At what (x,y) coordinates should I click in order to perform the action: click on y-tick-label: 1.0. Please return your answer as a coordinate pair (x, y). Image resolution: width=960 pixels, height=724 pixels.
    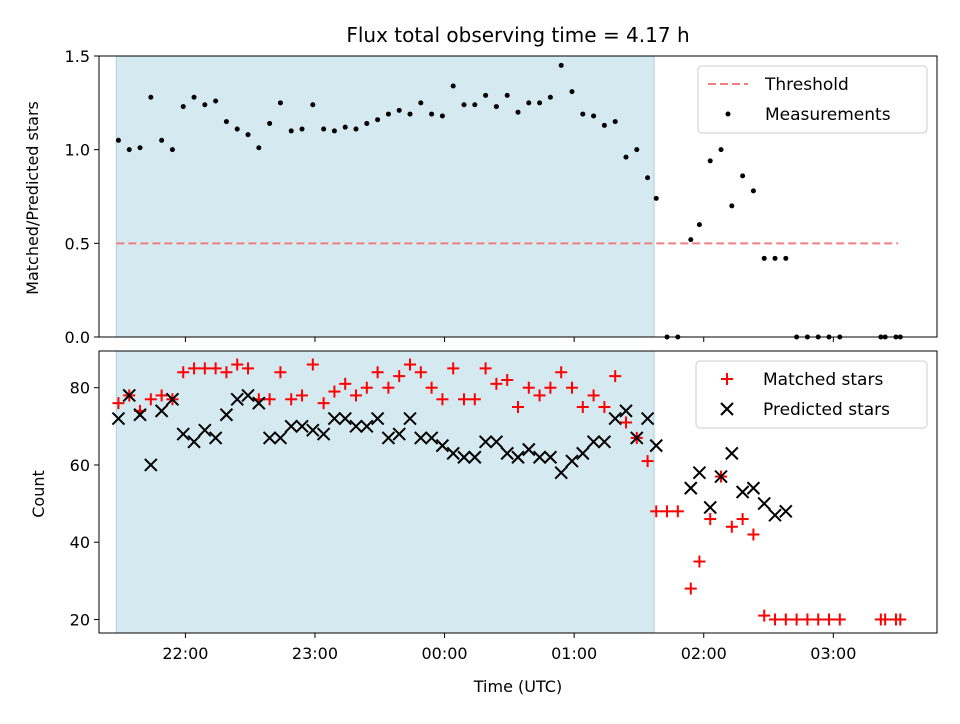
    Looking at the image, I should click on (77, 150).